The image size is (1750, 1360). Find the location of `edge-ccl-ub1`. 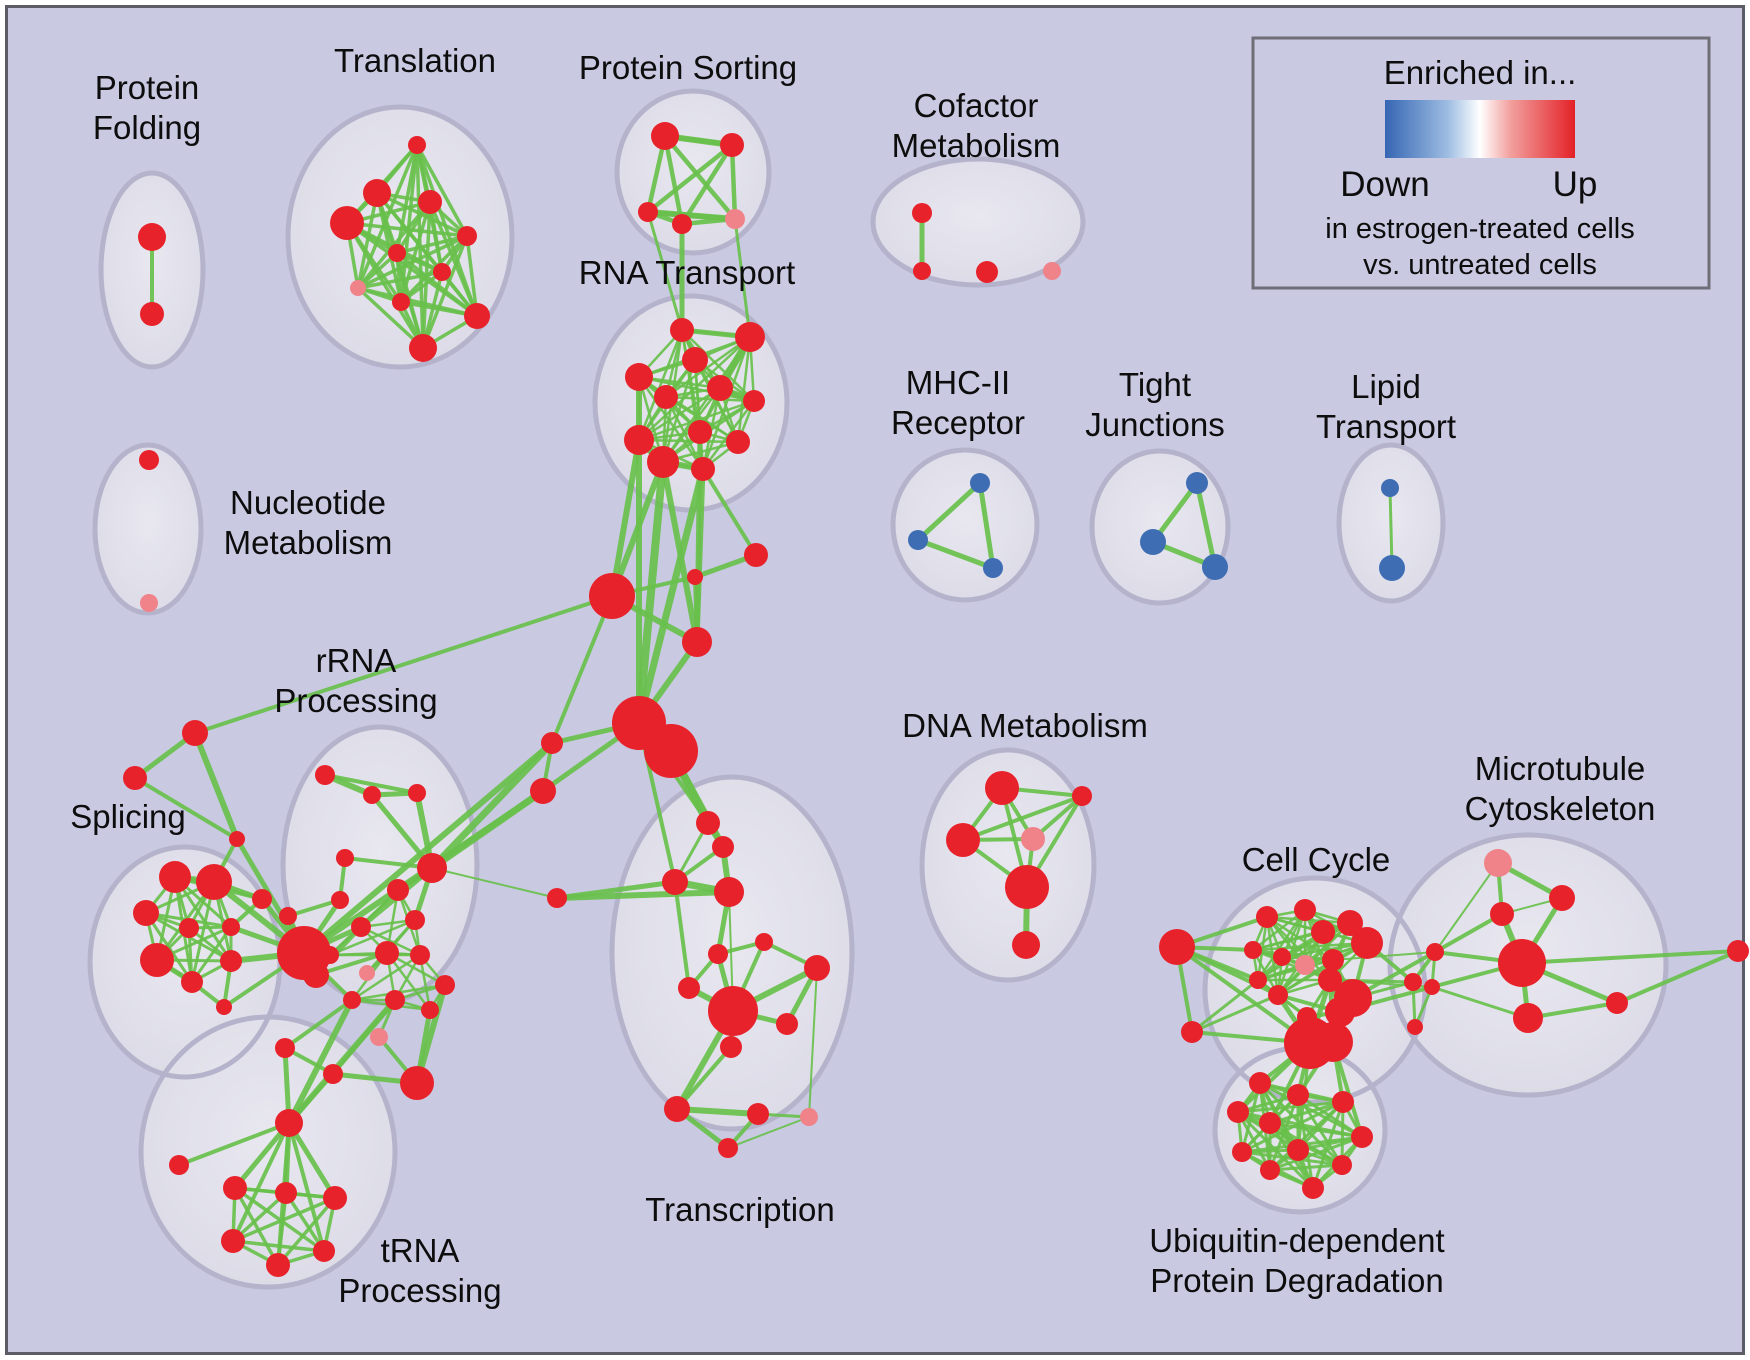

edge-ccl-ub1 is located at coordinates (1243, 995).